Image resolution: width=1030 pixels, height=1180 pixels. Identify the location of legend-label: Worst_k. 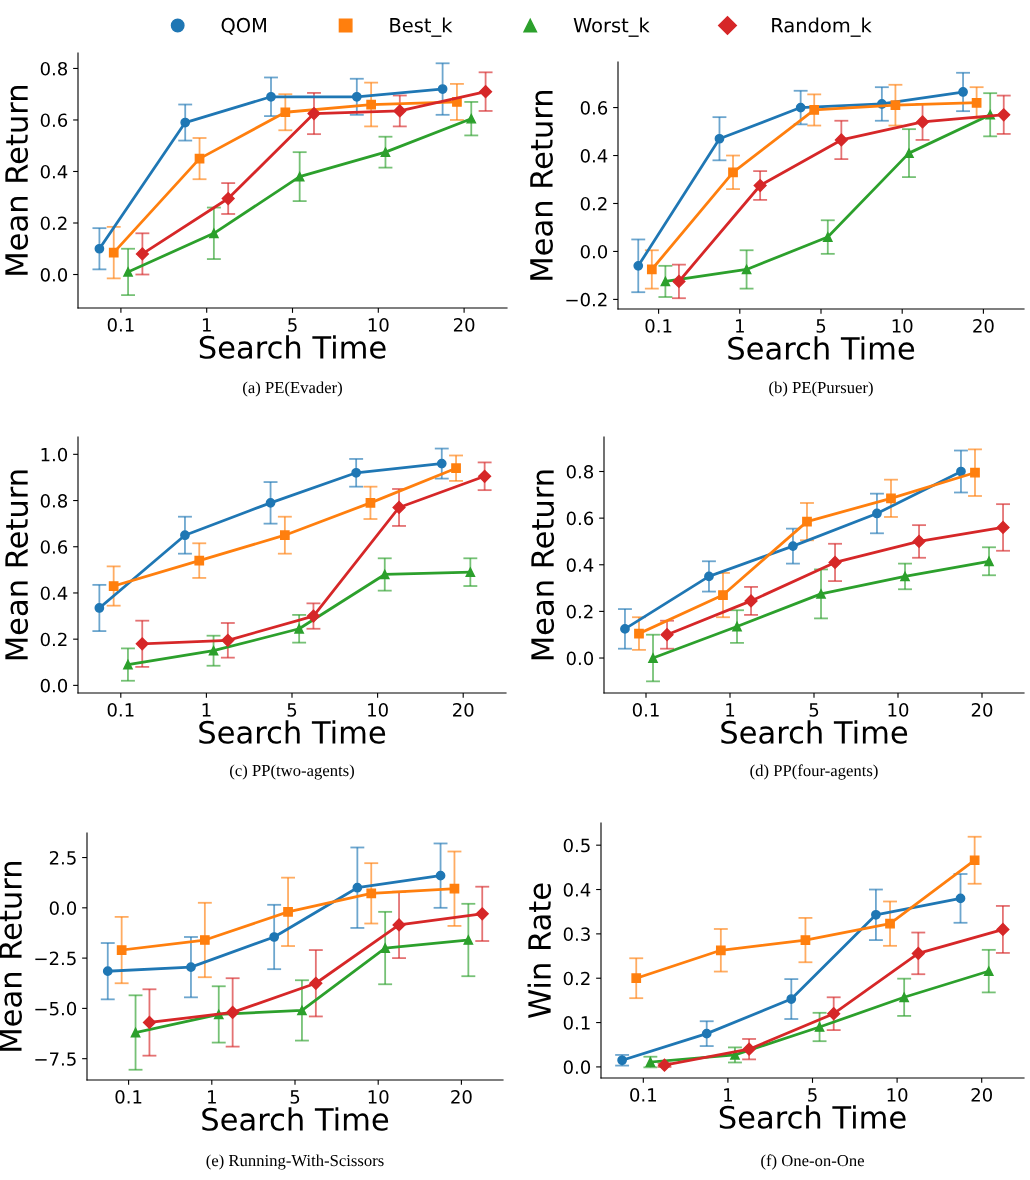
(611, 27).